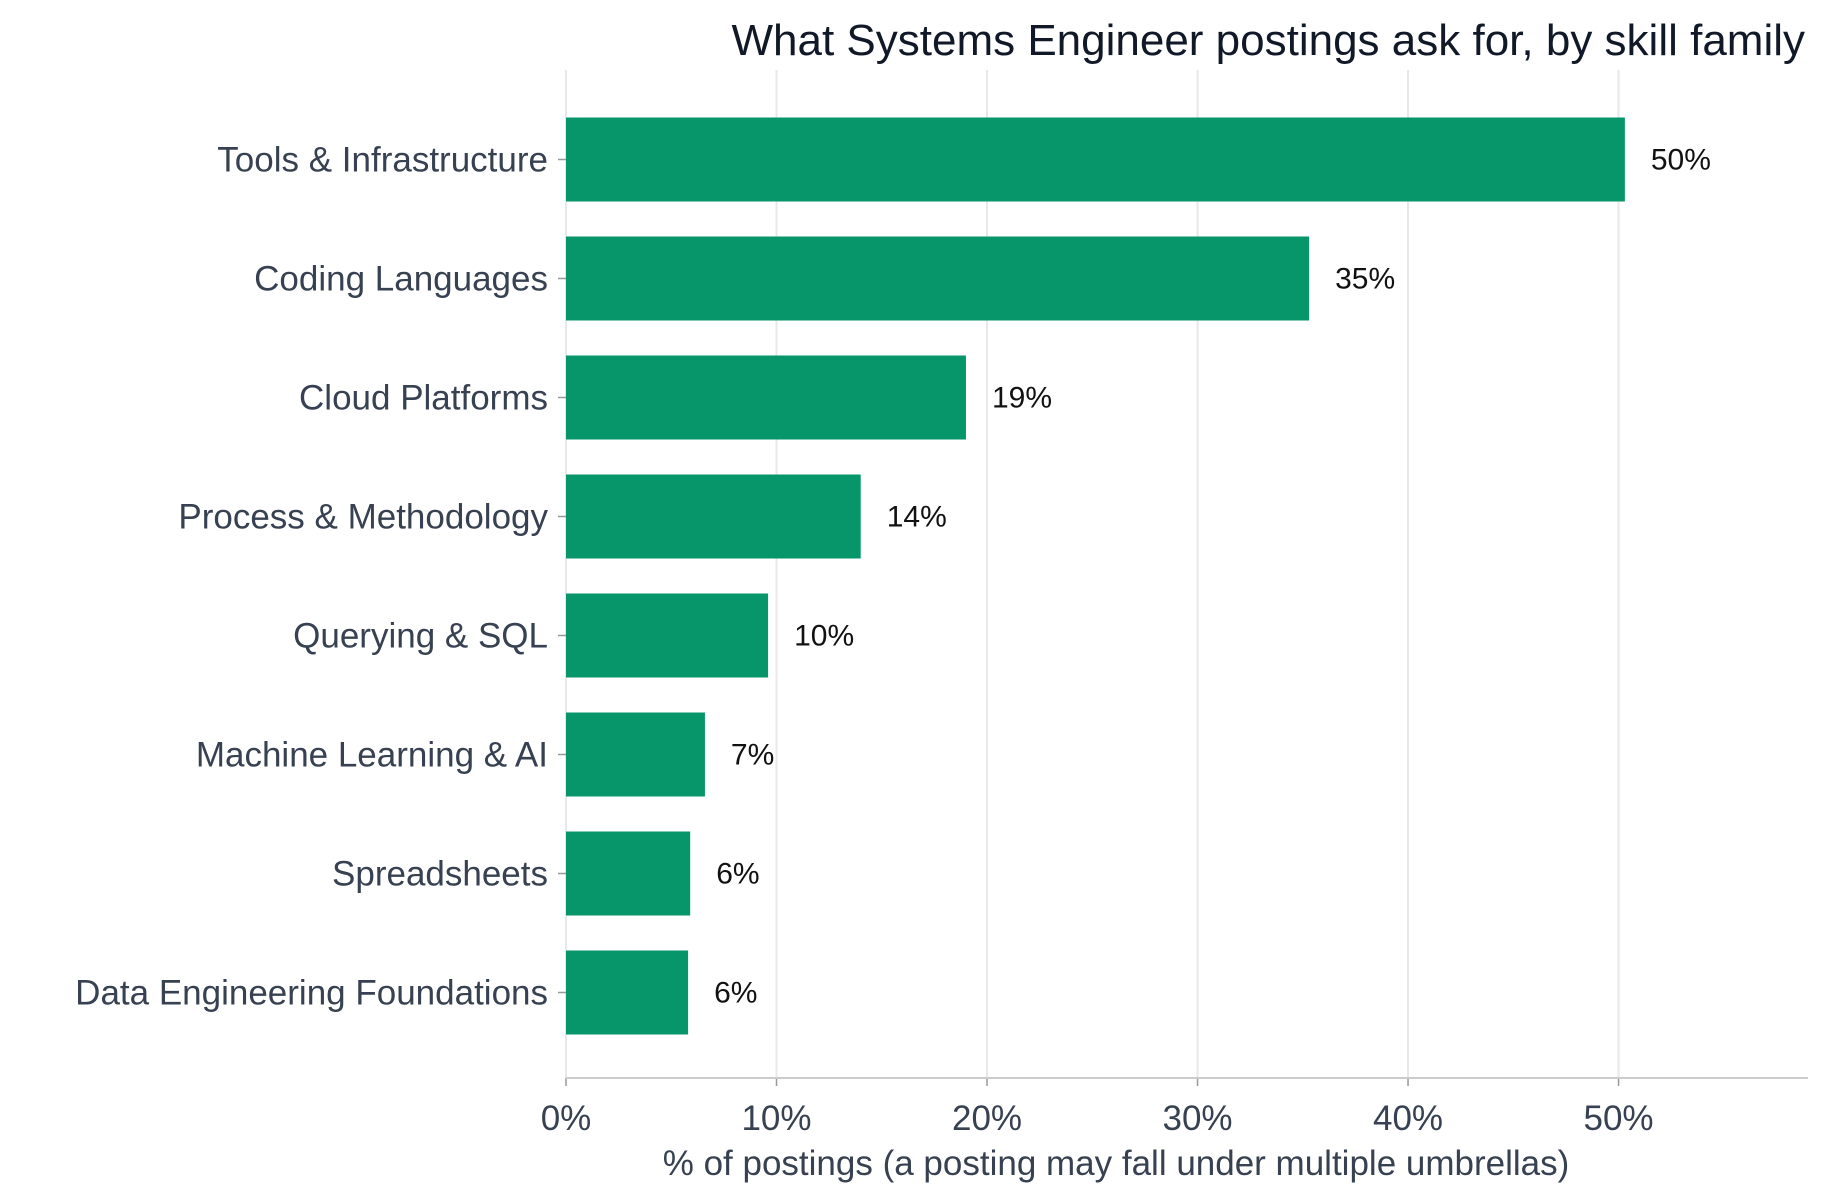 This screenshot has height=1197, width=1823. I want to click on bar-value-label: 14%, so click(917, 517).